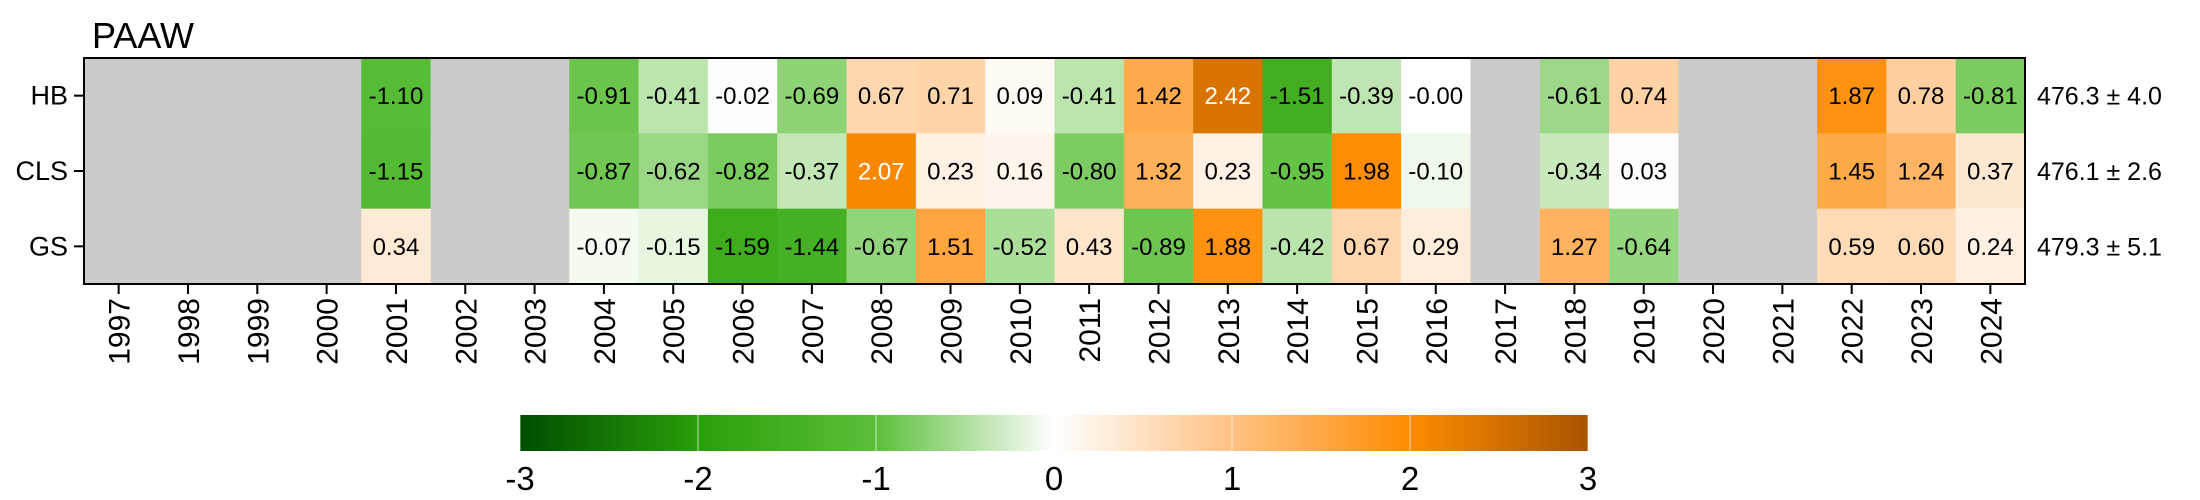 The width and height of the screenshot is (2200, 500). I want to click on cell-value-label: 0.71, so click(950, 96).